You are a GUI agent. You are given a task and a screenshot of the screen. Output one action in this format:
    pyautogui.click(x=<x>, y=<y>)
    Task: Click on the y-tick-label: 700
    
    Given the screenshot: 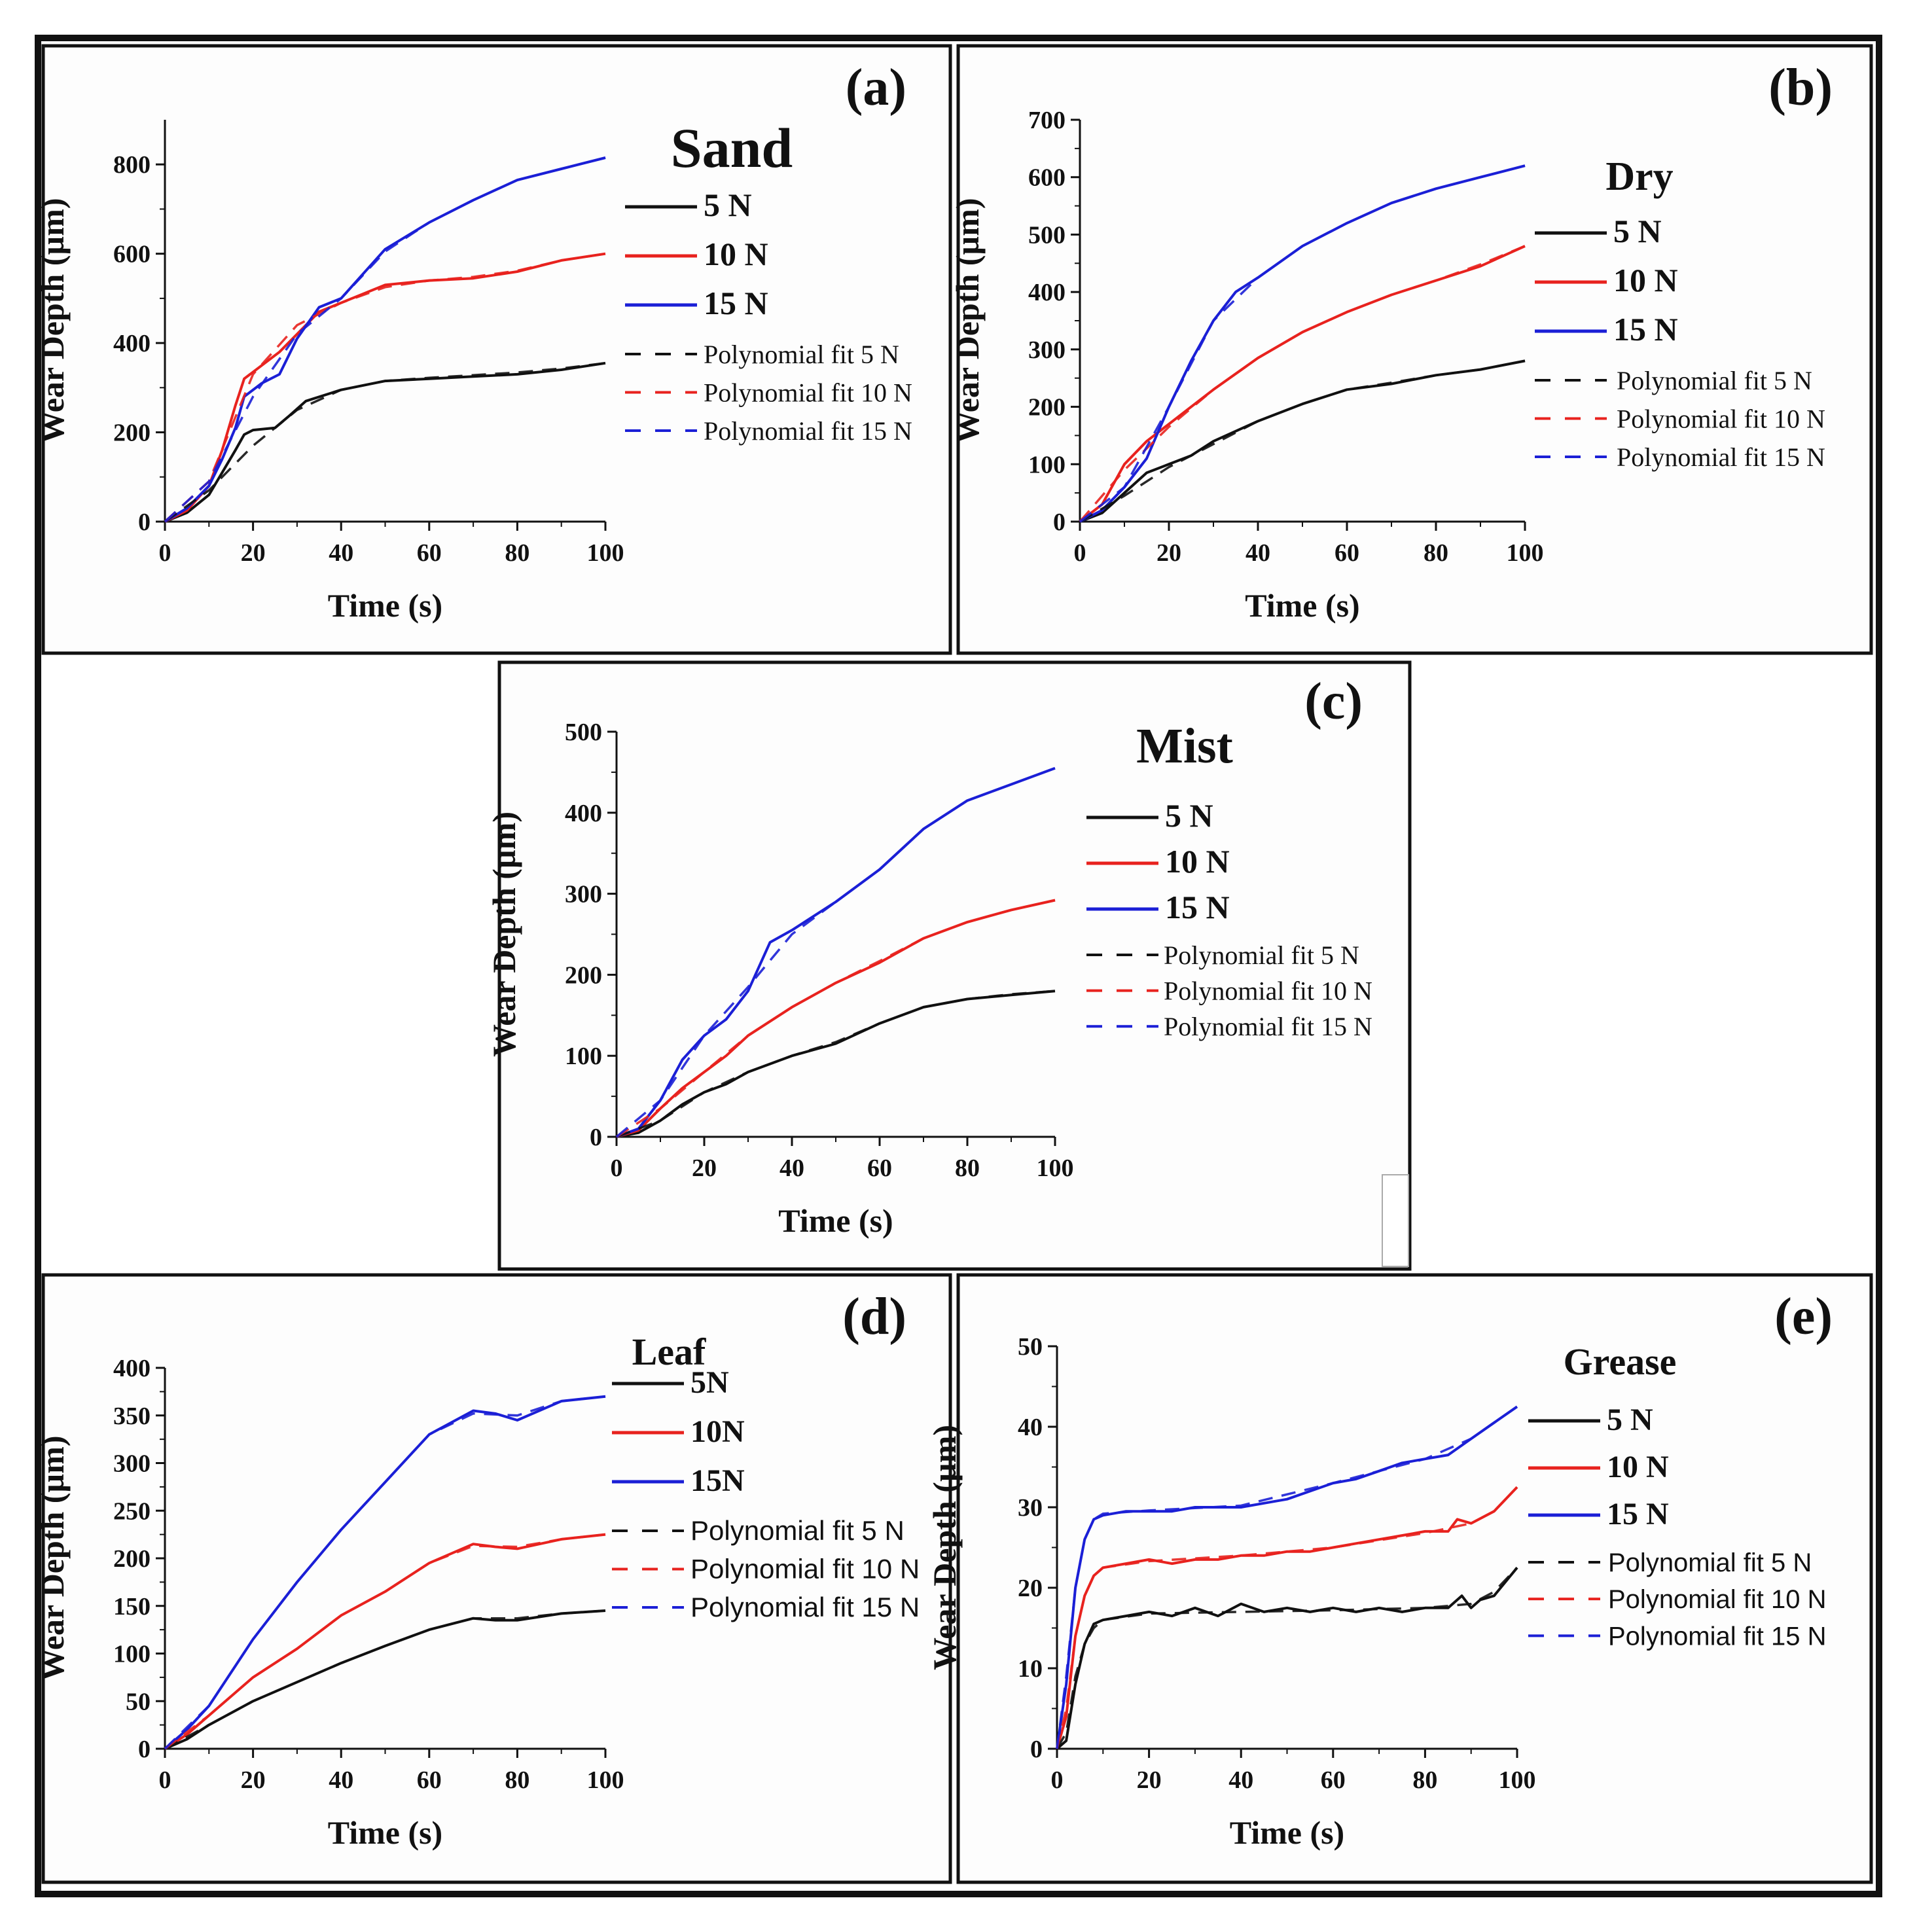 What is the action you would take?
    pyautogui.click(x=1047, y=120)
    